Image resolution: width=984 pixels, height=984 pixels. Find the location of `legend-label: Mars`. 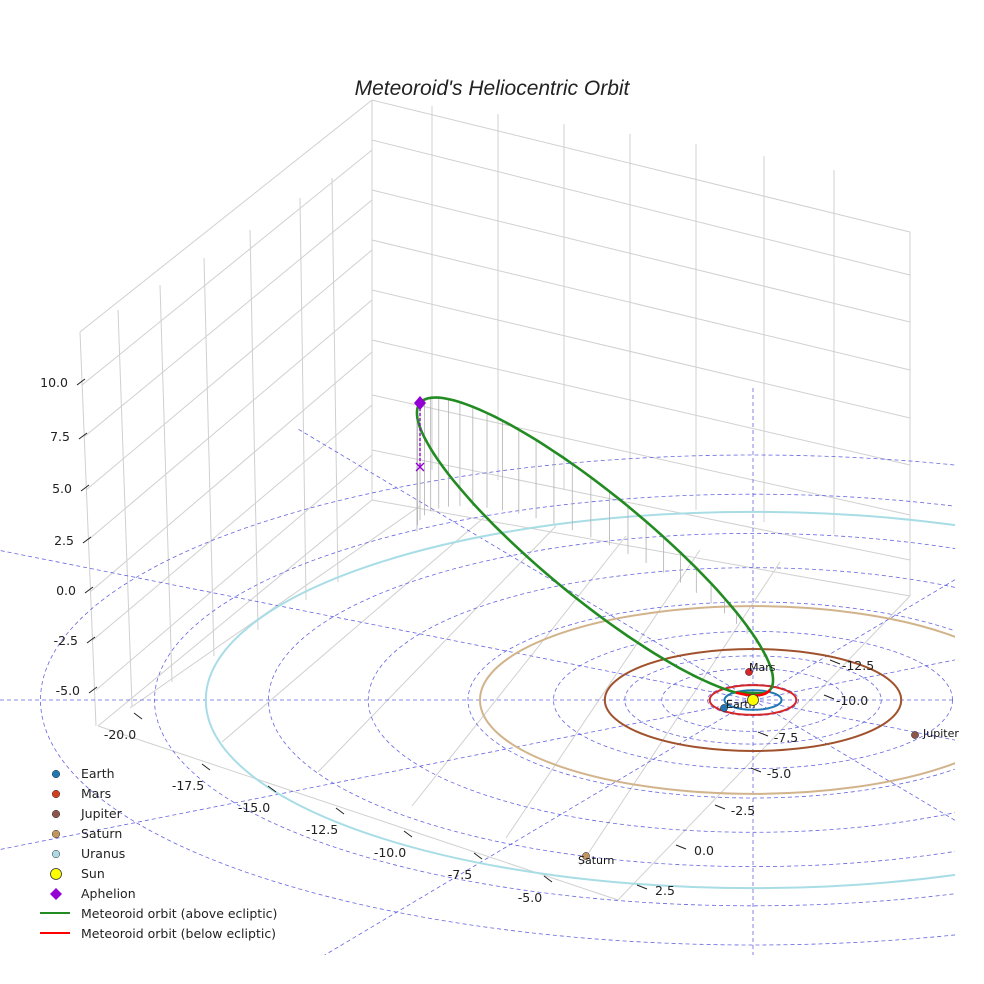

legend-label: Mars is located at coordinates (96, 793).